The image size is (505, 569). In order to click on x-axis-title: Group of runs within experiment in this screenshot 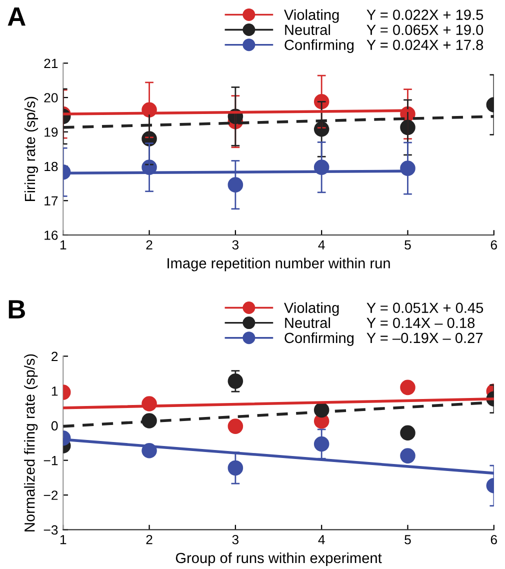, I will do `click(279, 559)`.